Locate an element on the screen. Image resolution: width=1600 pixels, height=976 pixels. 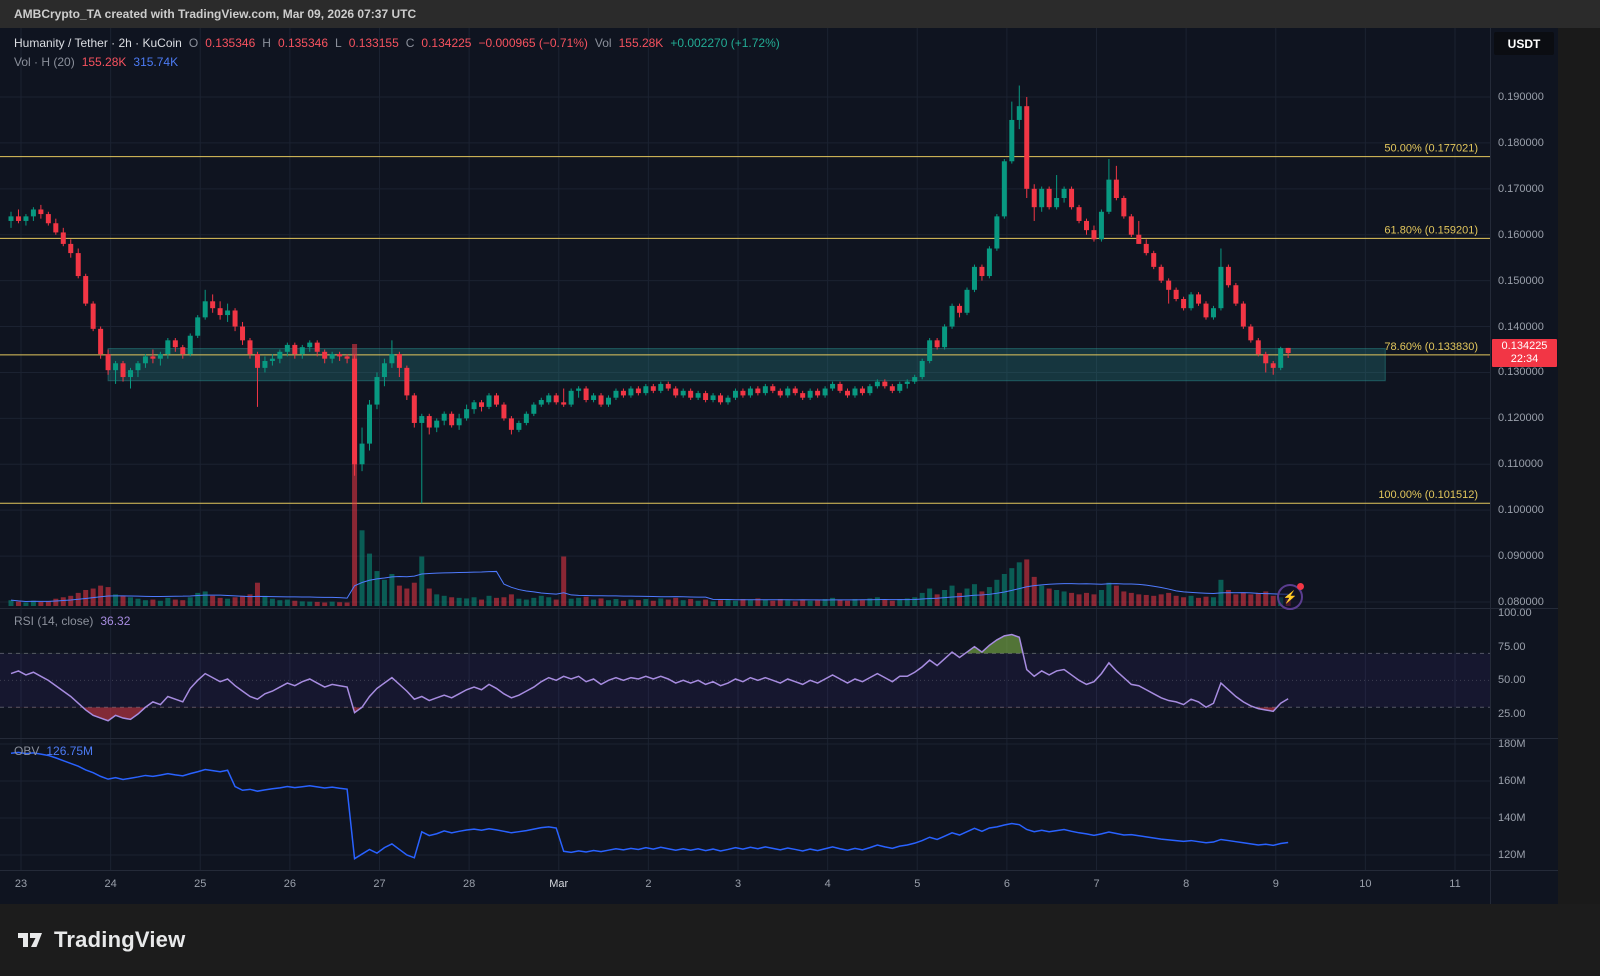
obv-title: OBV is located at coordinates (27, 751).